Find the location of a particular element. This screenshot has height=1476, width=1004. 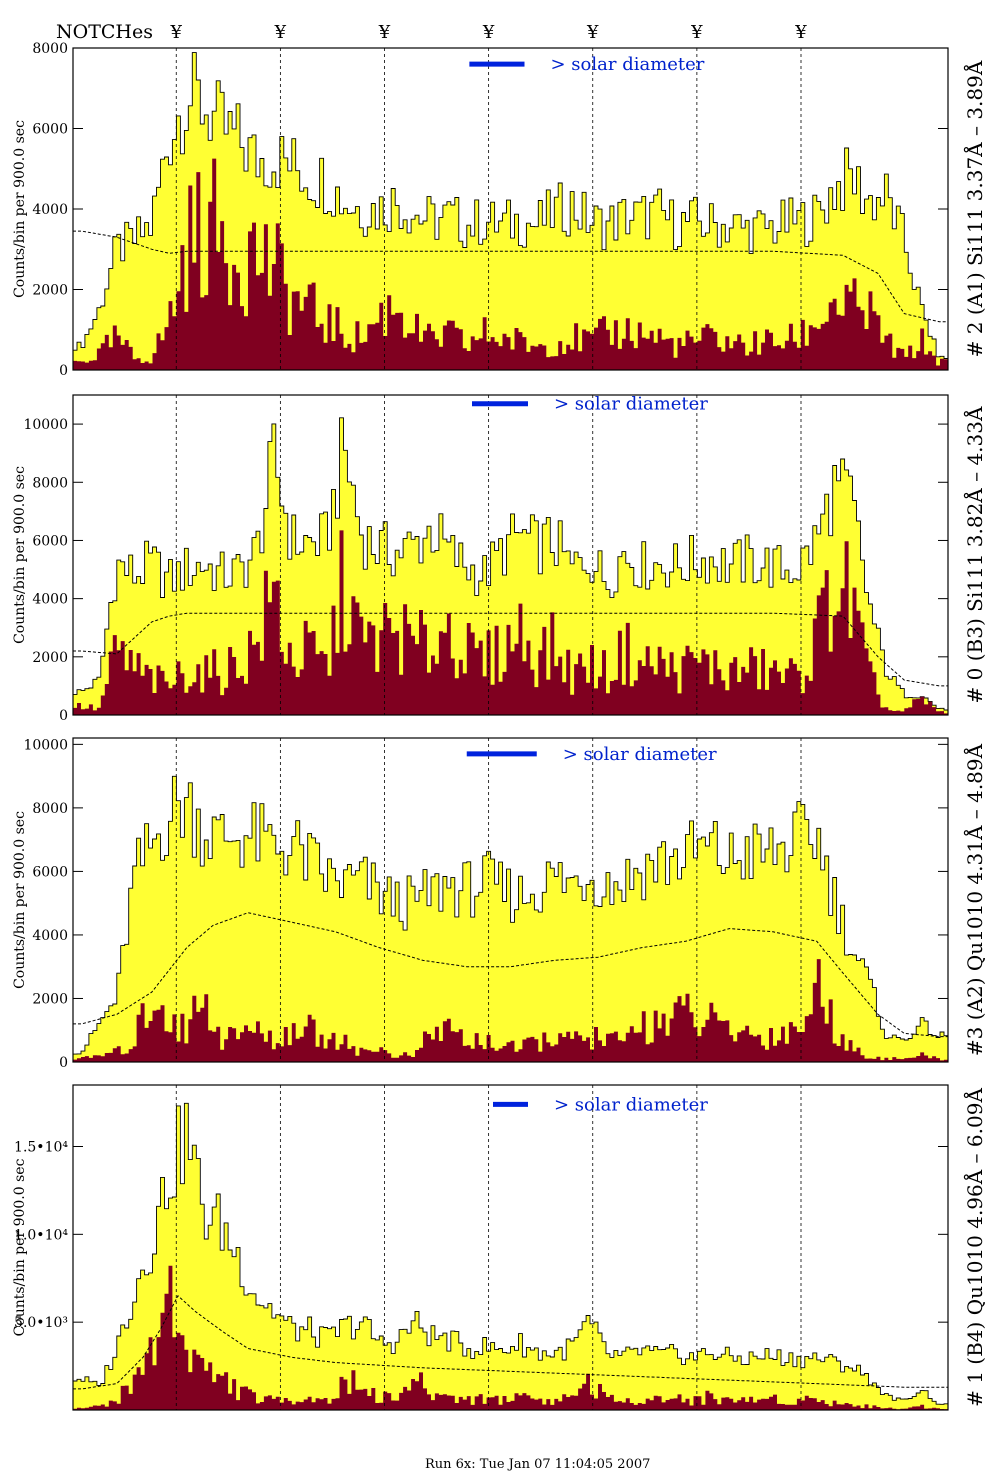

run-stamp: Run 6x: Tue Jan 07 11:04:05 2007 is located at coordinates (537, 1464).